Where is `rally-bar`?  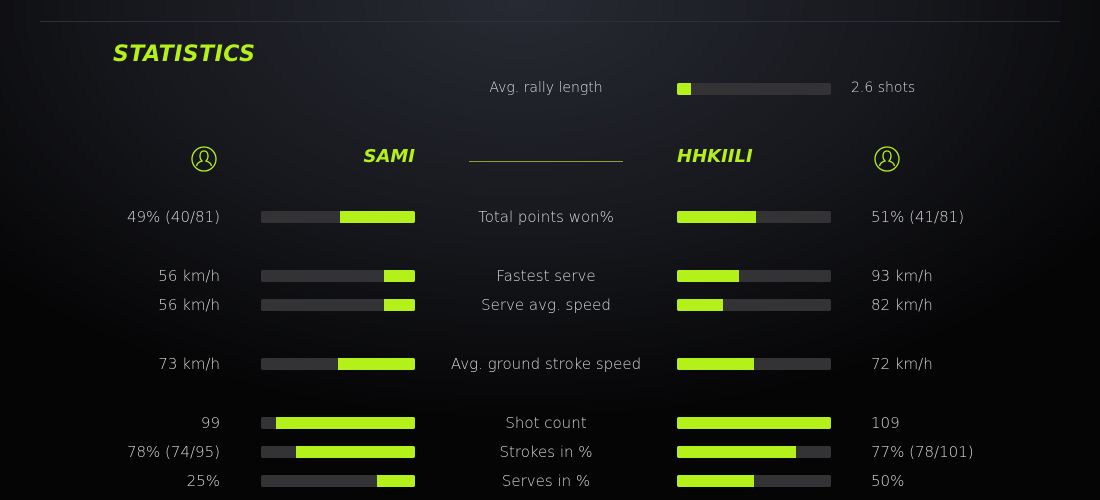
rally-bar is located at coordinates (754, 89).